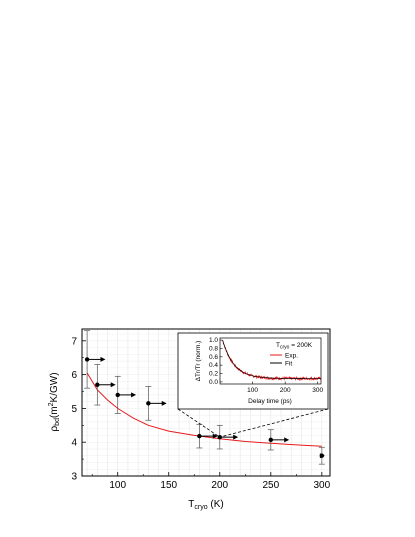 The image size is (415, 537). What do you see at coordinates (252, 390) in the screenshot?
I see `inset-x-tick-label: 100` at bounding box center [252, 390].